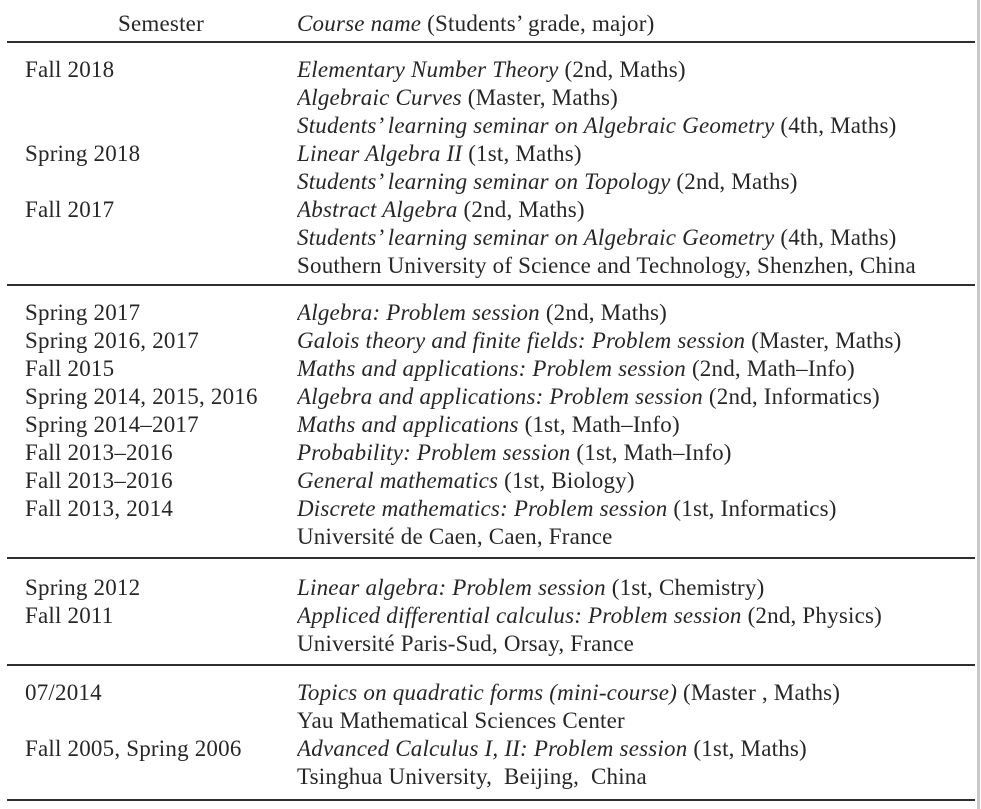 The image size is (981, 809). Describe the element at coordinates (636, 721) in the screenshot. I see `institution-cell: Yau Mathematical Sciences Center` at that location.